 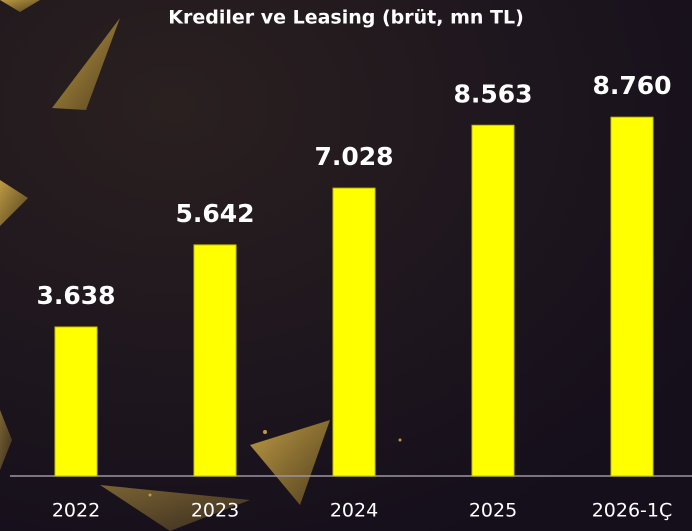 I want to click on value-label: 5.642, so click(x=214, y=213).